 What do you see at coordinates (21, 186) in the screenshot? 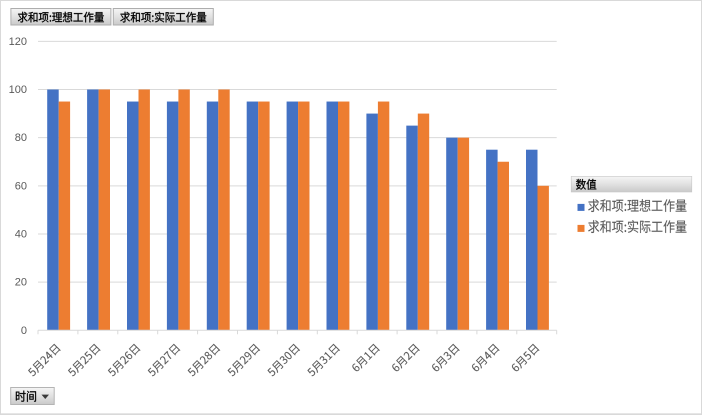
I see `svg-text: 60` at bounding box center [21, 186].